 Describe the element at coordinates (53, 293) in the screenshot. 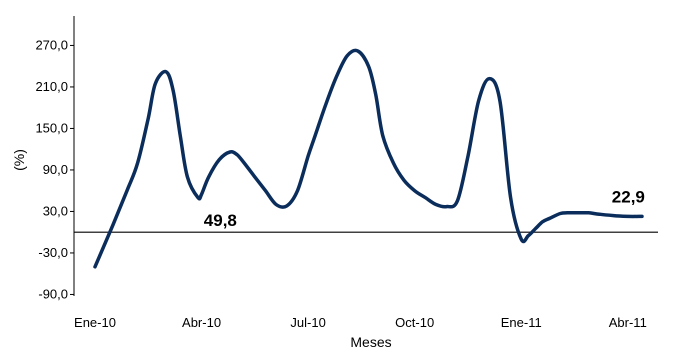

I see `y-tick-label: -90,0` at that location.